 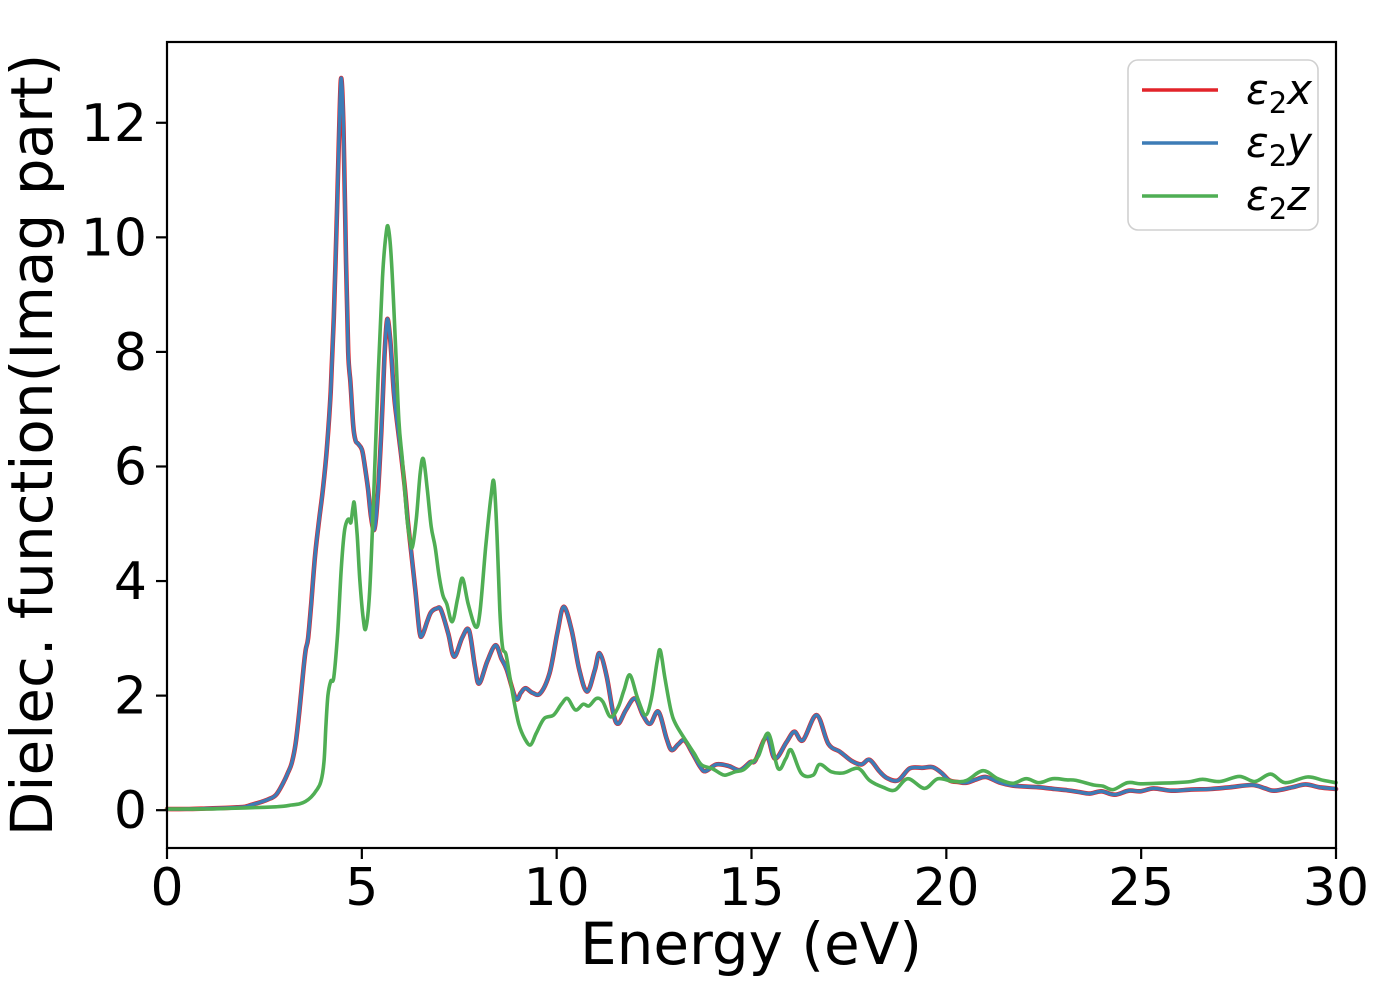 I want to click on x-tick-label: 30, so click(x=1336, y=888).